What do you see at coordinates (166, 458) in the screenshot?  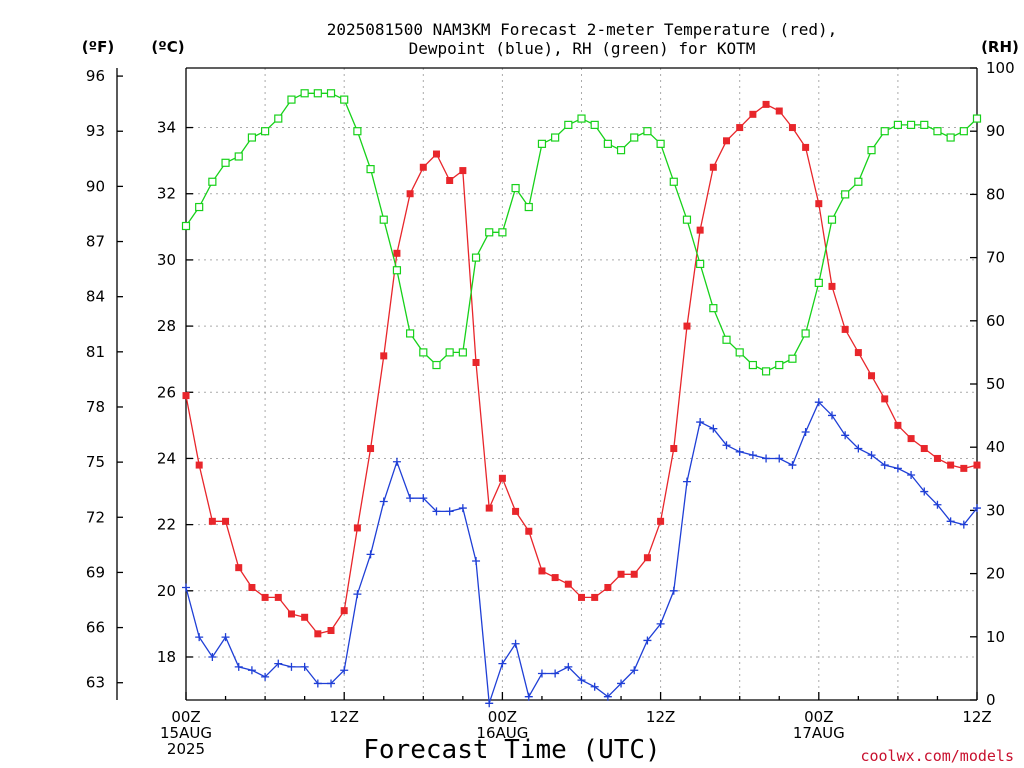 I see `celsius-tick-label: 24` at bounding box center [166, 458].